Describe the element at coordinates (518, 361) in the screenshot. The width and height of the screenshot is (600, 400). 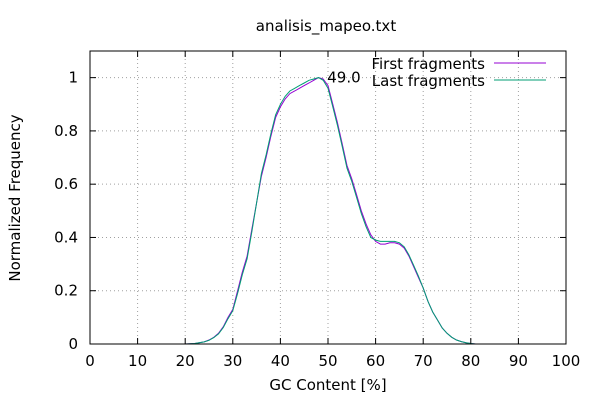
I see `x-tick-label: 90` at that location.